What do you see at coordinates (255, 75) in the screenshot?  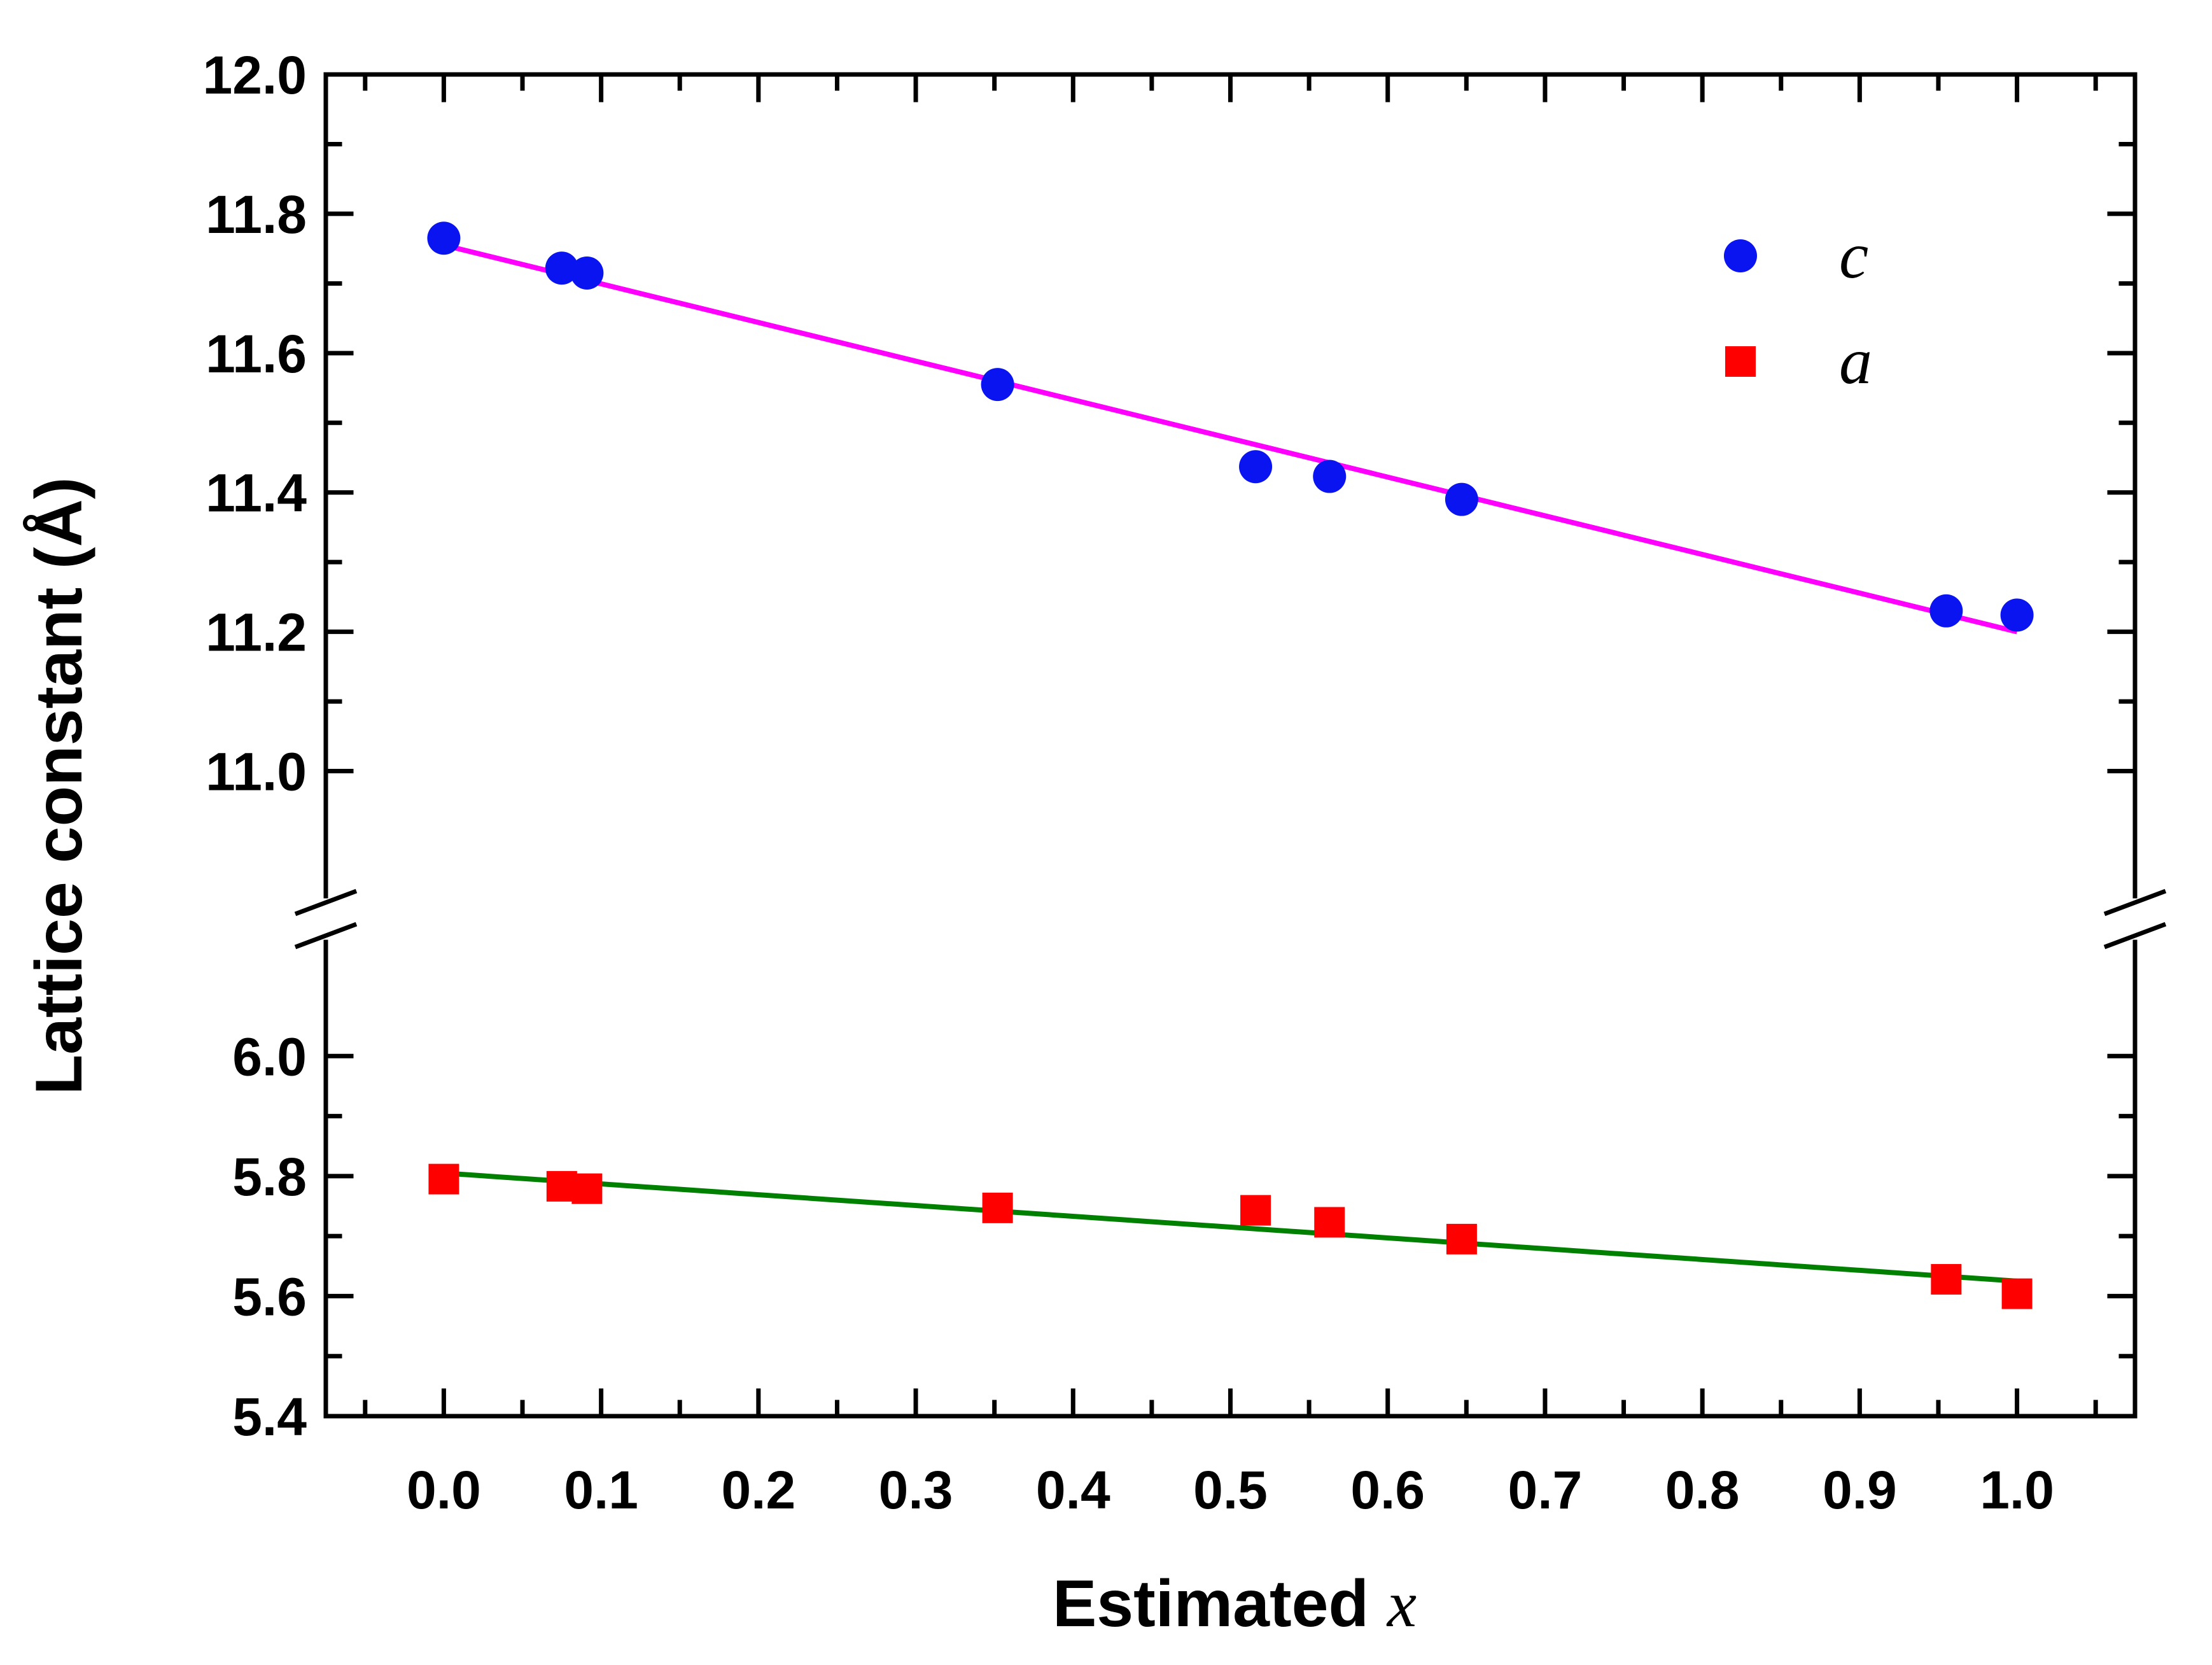 I see `y-tick-label: 12.0` at bounding box center [255, 75].